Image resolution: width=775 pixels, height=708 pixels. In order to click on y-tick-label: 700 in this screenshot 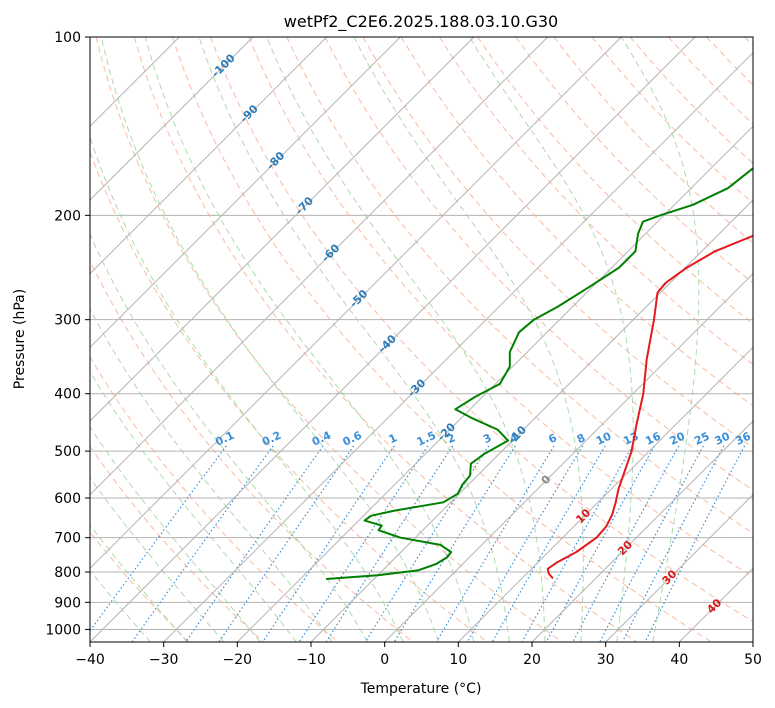, I will do `click(67, 539)`.